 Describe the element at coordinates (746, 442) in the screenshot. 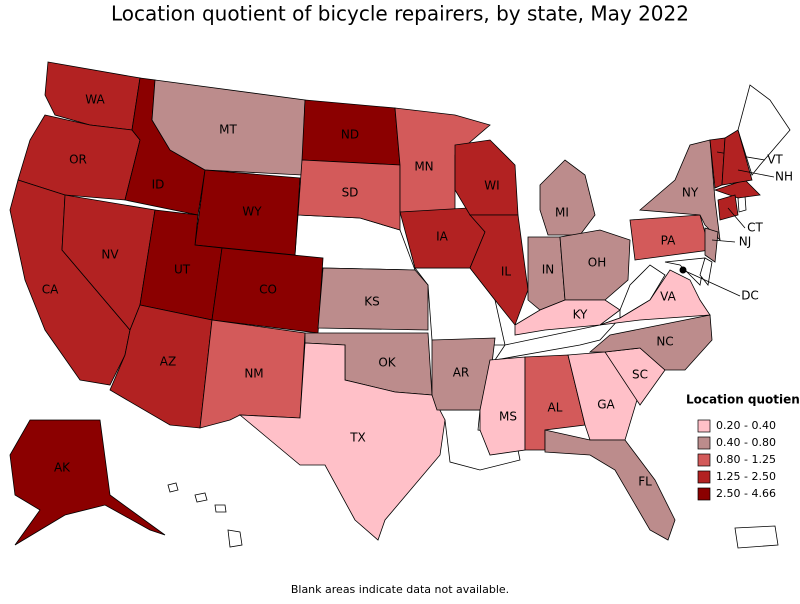

I see `legend-label: 0.40 - 0.80` at that location.